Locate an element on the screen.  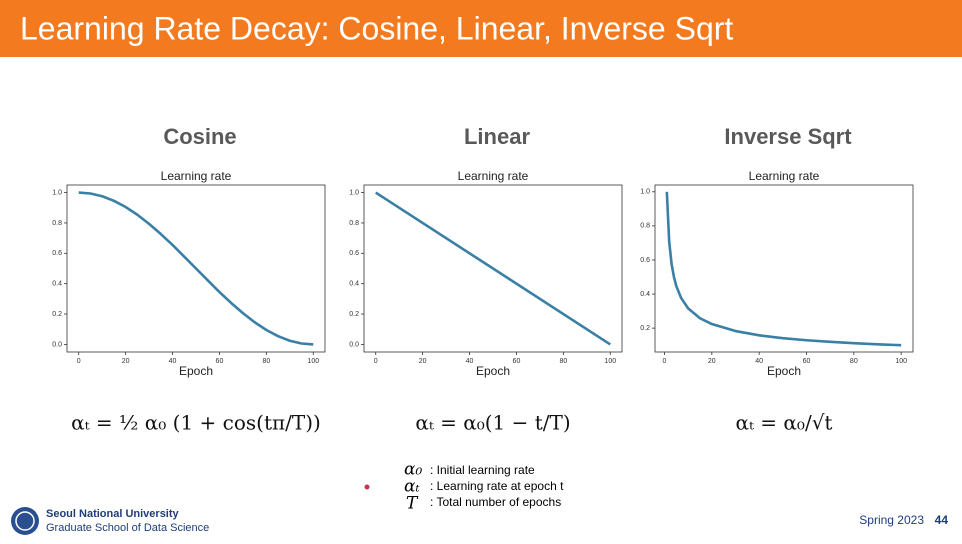
formula: αₜ = ½ α₀ (1 + cos(tπ/T)) is located at coordinates (196, 423).